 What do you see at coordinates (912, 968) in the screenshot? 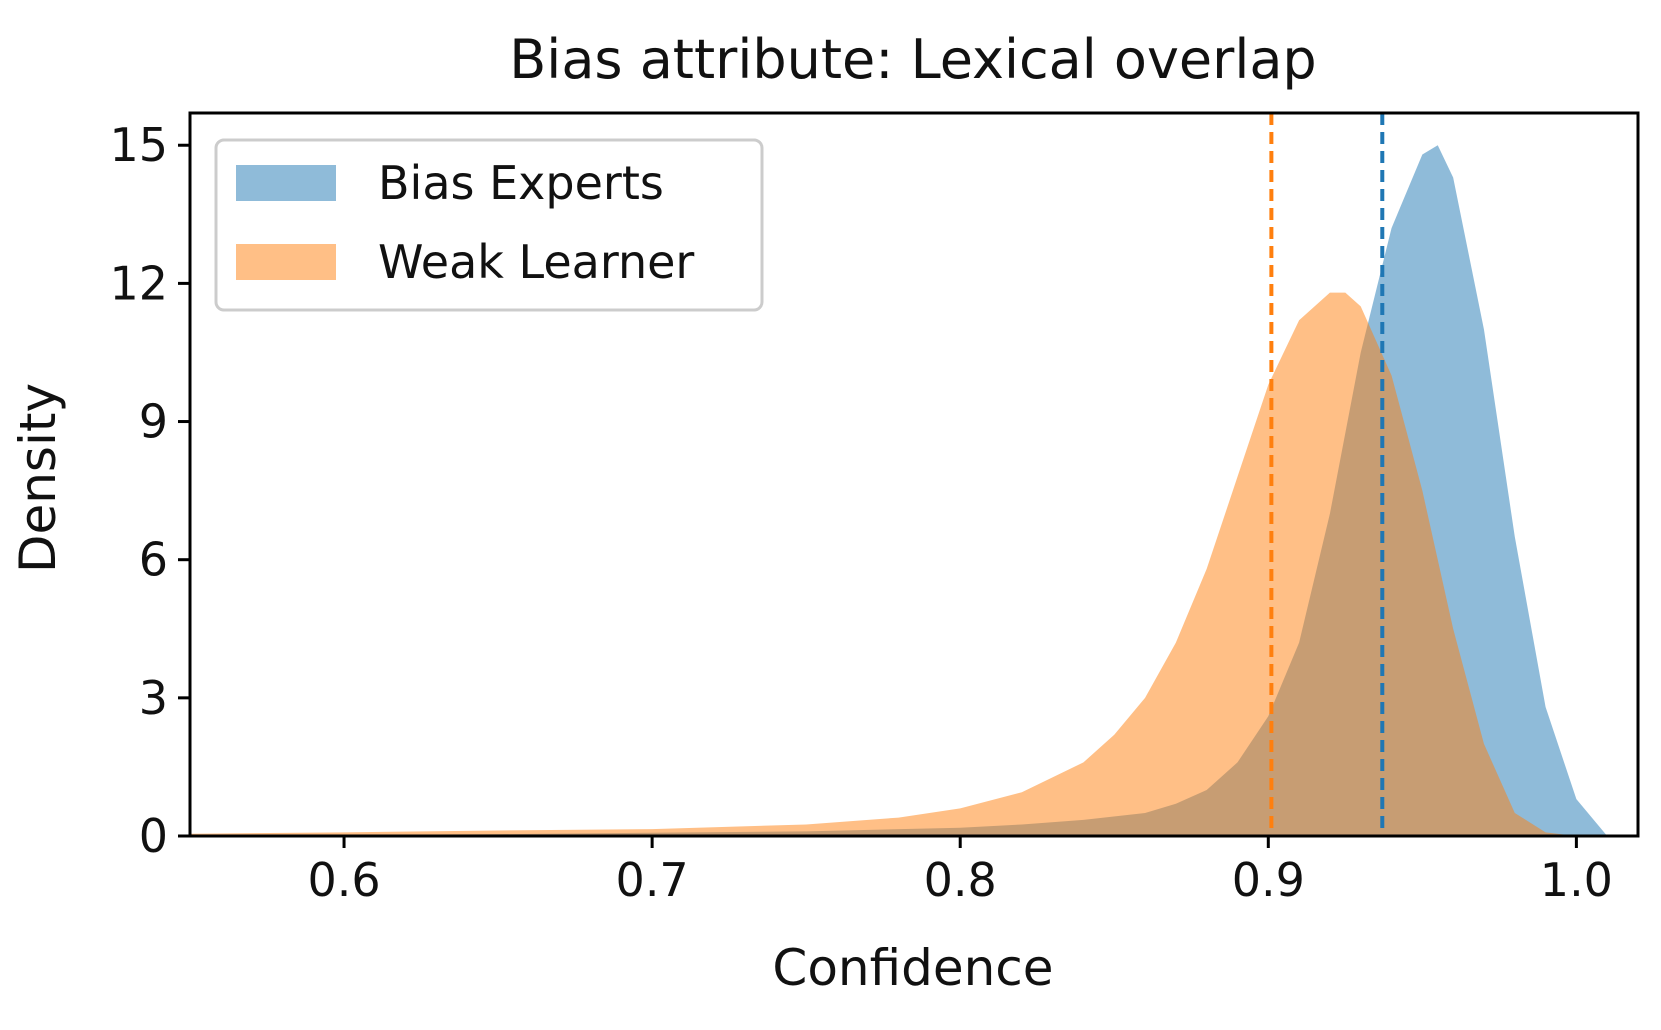
I see `x-axis-title: Confidence` at bounding box center [912, 968].